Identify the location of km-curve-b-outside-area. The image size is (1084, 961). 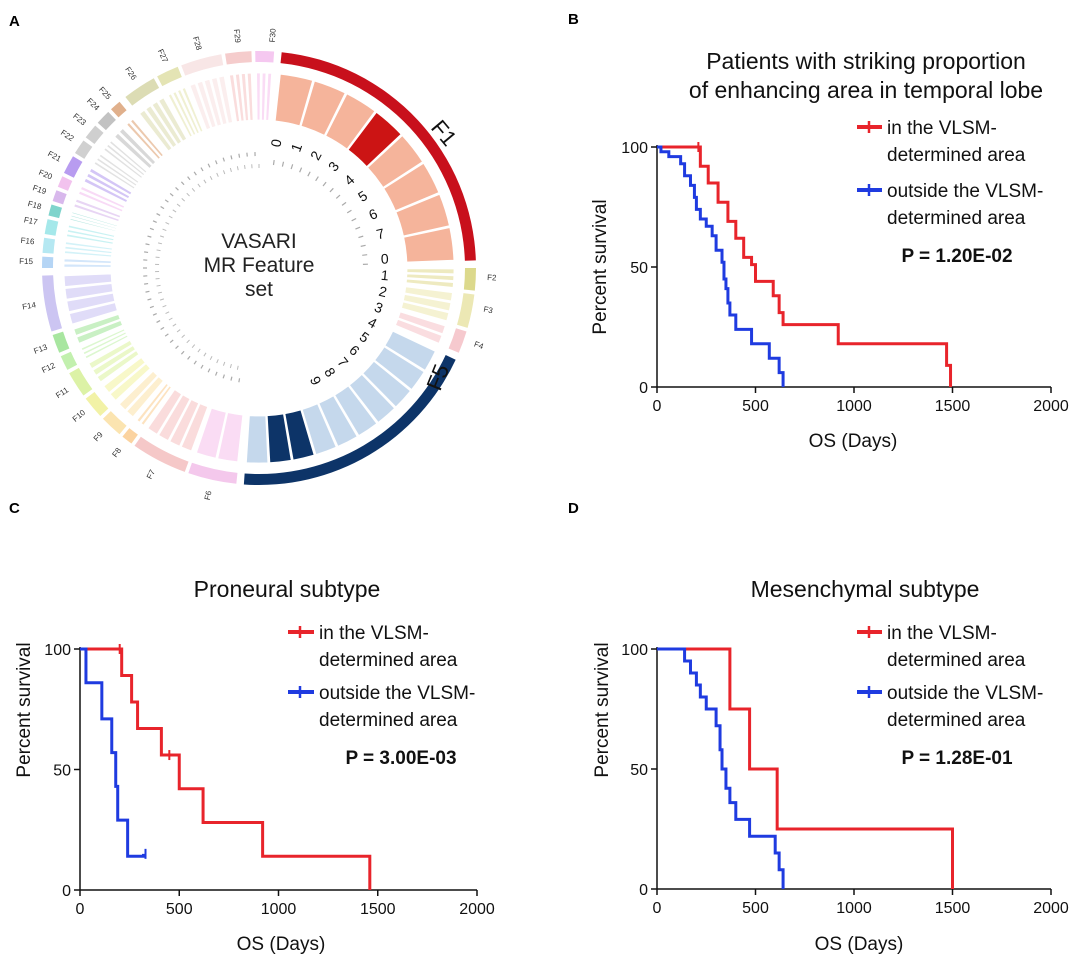
(721, 266).